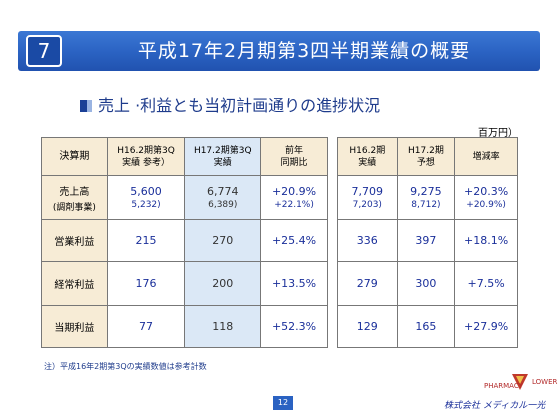 This screenshot has height=420, width=560. I want to click on header-cell: 前年 同期比, so click(294, 156).